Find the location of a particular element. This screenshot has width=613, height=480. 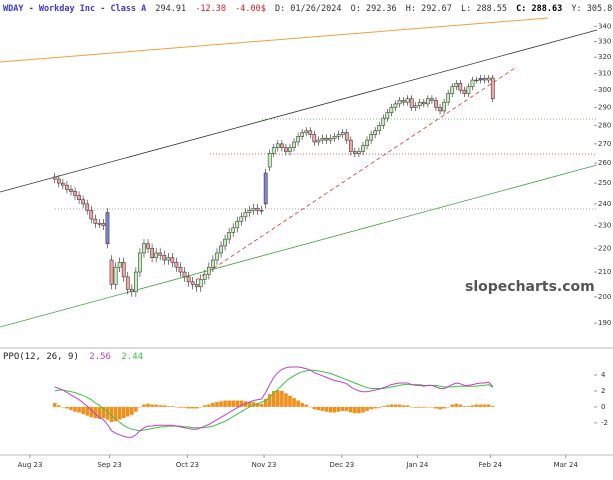

prev: Y: 305.89 is located at coordinates (592, 9).